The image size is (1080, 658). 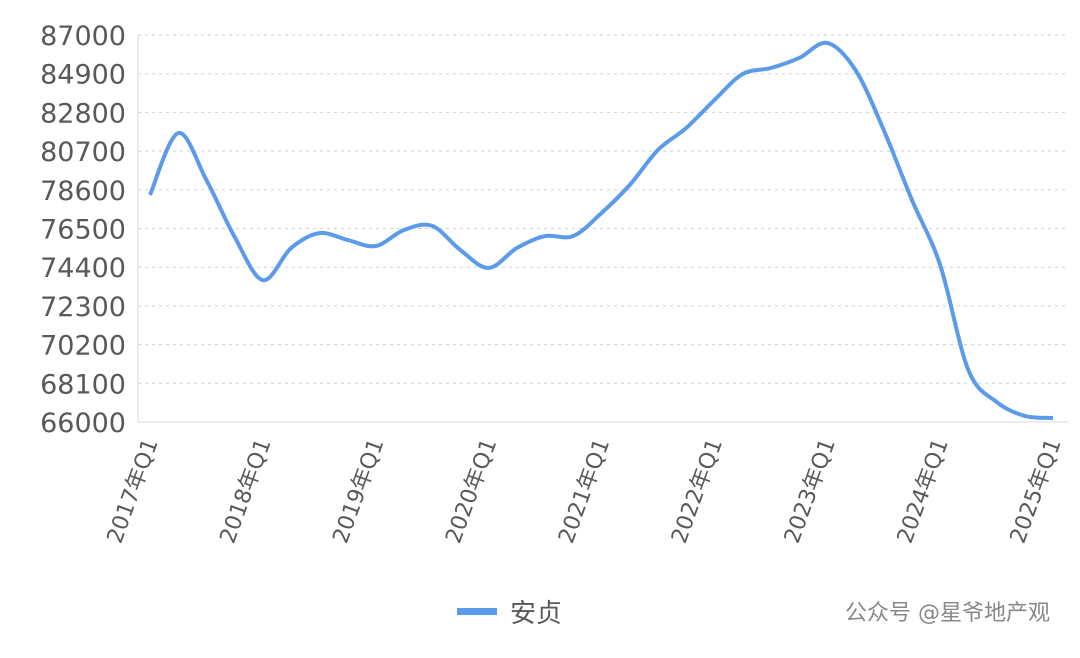 I want to click on x-tick-label: 2017年Q1, so click(x=133, y=491).